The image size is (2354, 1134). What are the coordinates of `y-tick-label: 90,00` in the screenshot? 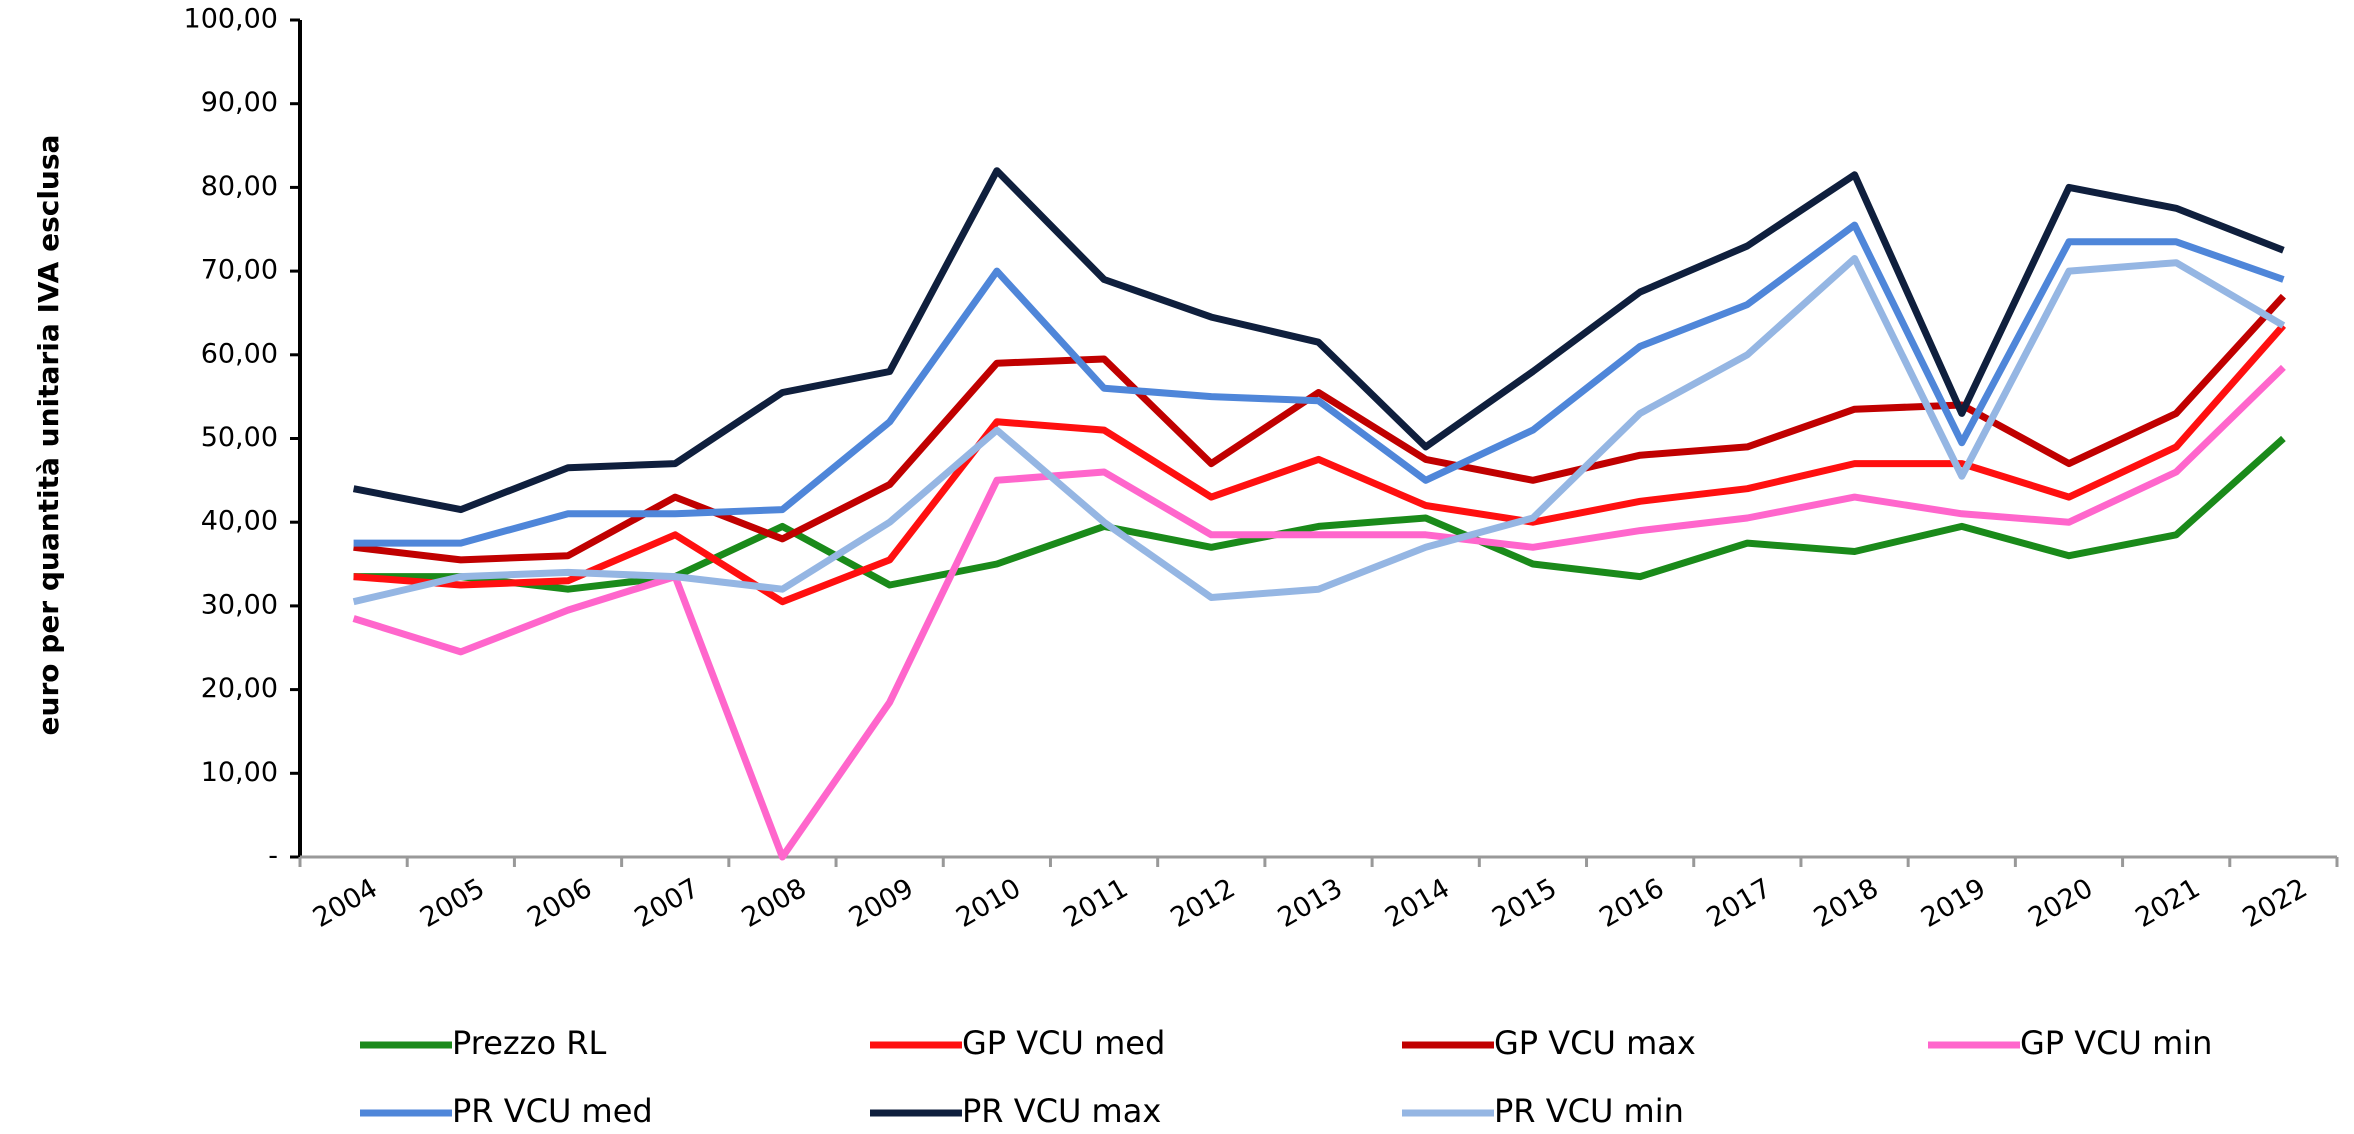 It's located at (239, 102).